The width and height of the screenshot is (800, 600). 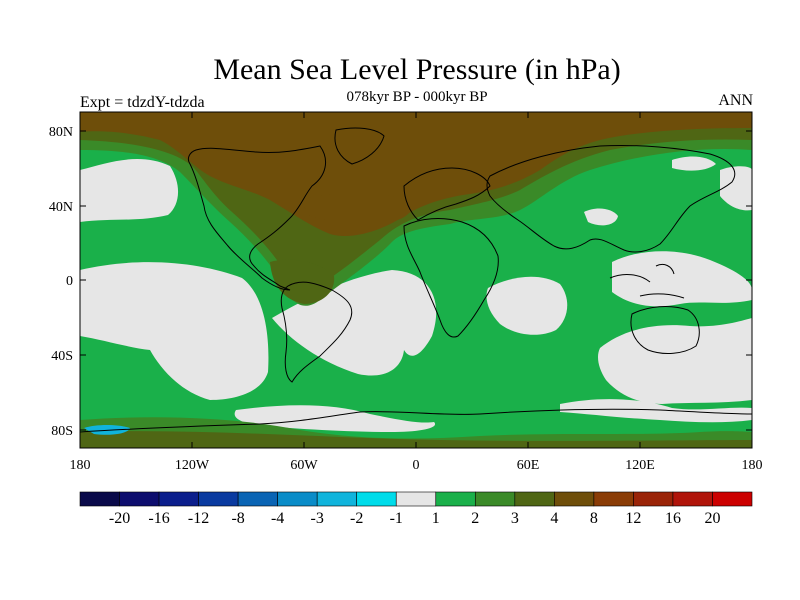 I want to click on colorbar-label: -12, so click(x=198, y=518).